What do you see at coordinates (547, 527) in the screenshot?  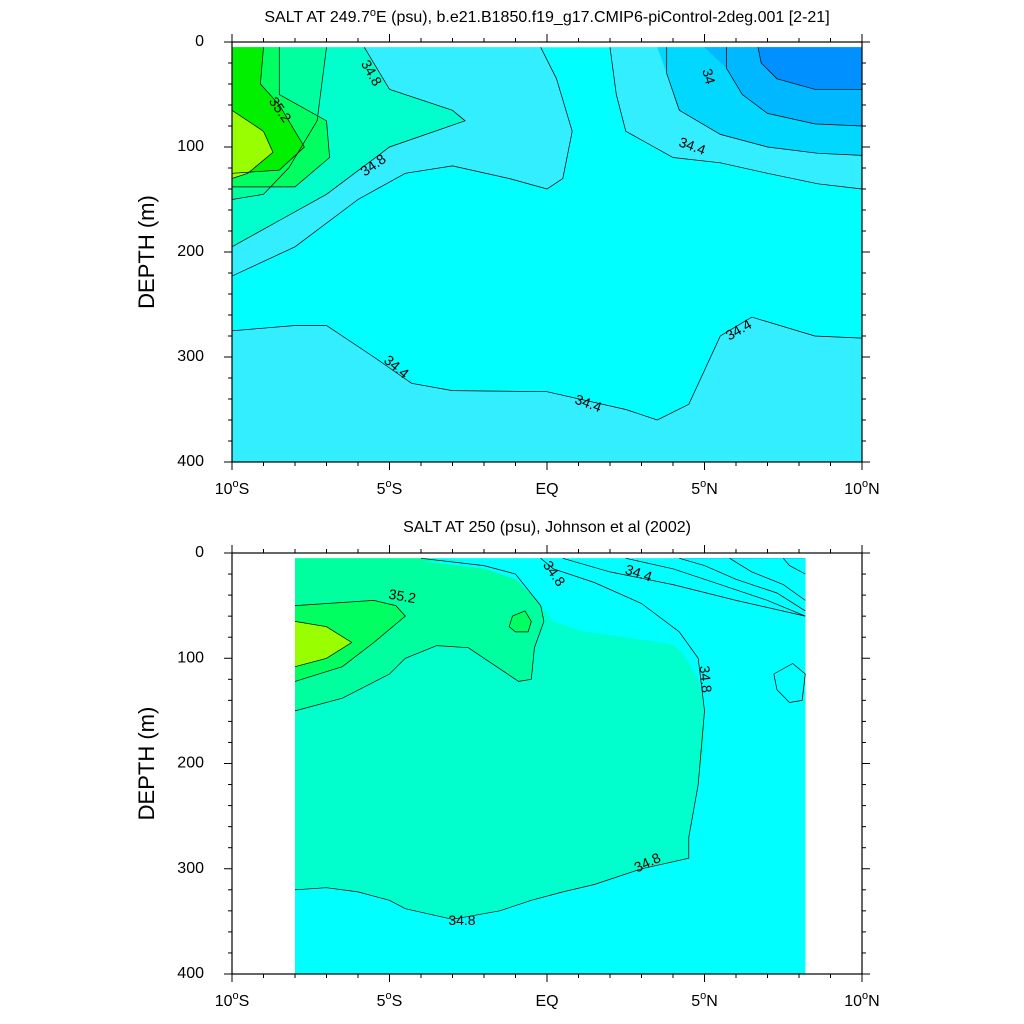 I see `chart-title: SALT AT 250 (psu), Johnson et al (2002)` at bounding box center [547, 527].